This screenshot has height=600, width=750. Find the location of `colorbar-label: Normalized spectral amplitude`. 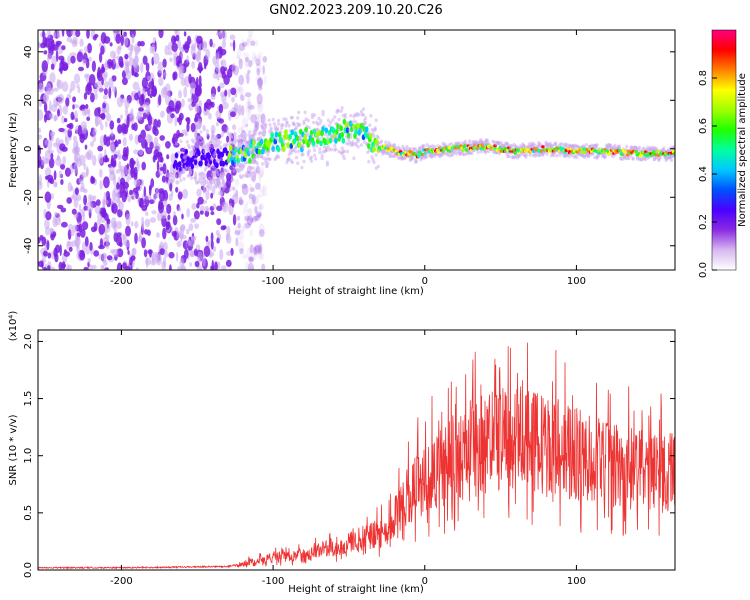

colorbar-label: Normalized spectral amplitude is located at coordinates (742, 150).